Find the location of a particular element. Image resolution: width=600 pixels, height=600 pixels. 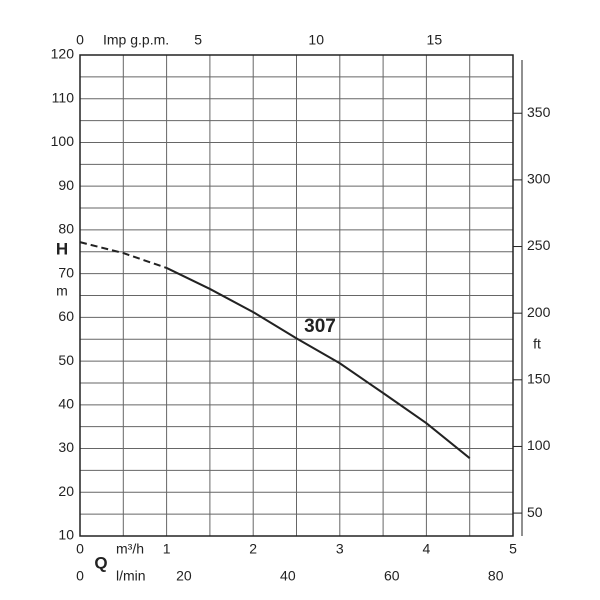

y-unit: m is located at coordinates (62, 291).